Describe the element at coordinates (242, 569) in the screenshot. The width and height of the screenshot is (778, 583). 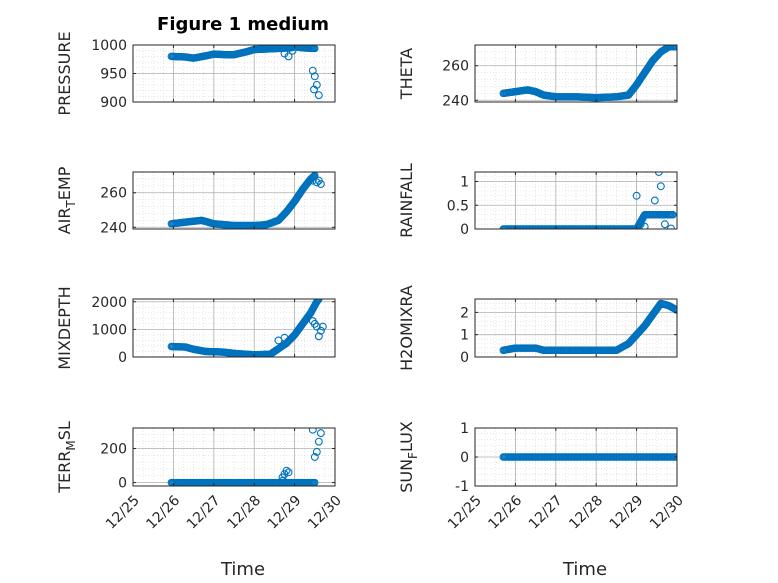
I see `x-axis-label-left: Time` at that location.